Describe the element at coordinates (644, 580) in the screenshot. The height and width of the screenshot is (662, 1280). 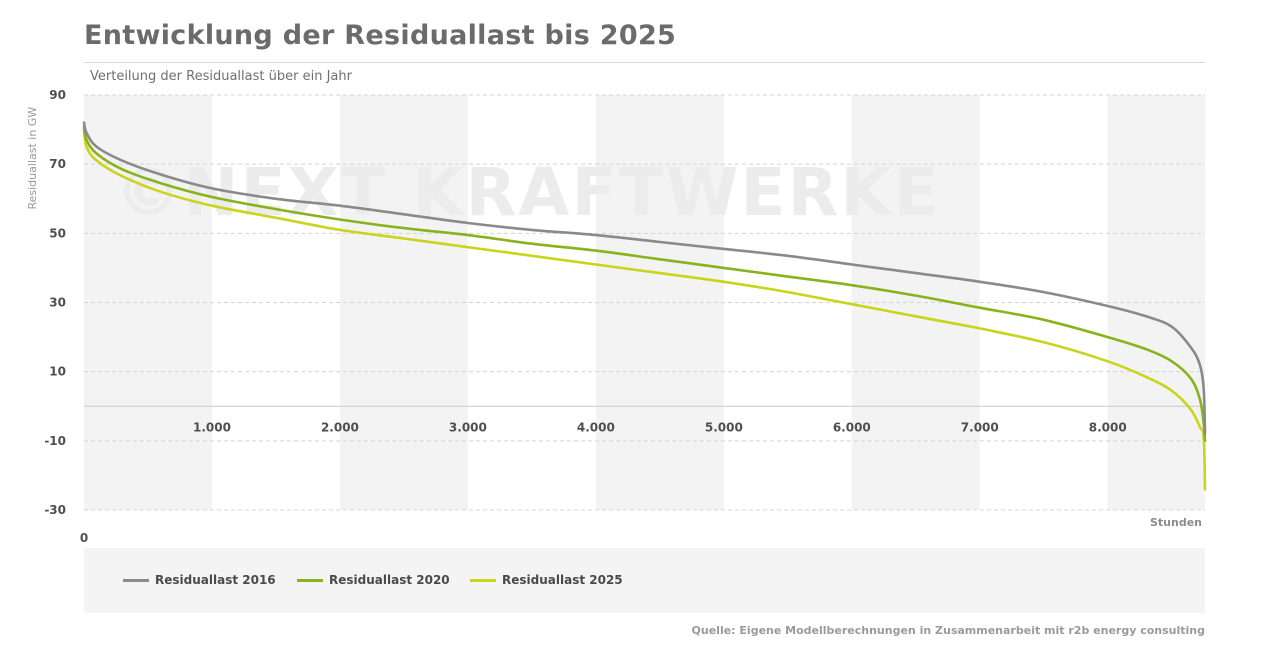
I see `legend` at that location.